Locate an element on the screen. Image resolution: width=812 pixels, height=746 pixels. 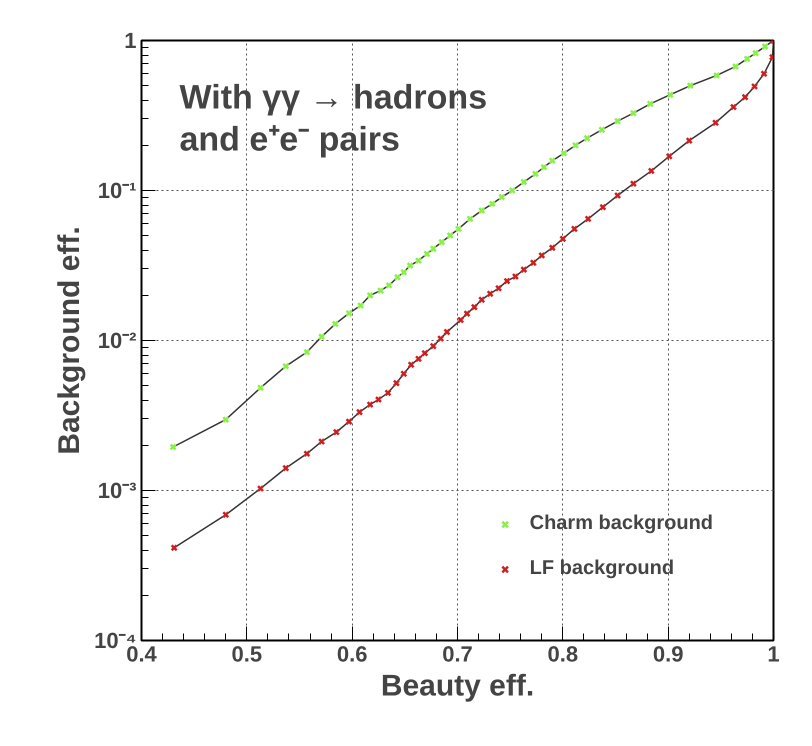
x-tick-label: 0.7 is located at coordinates (457, 654).